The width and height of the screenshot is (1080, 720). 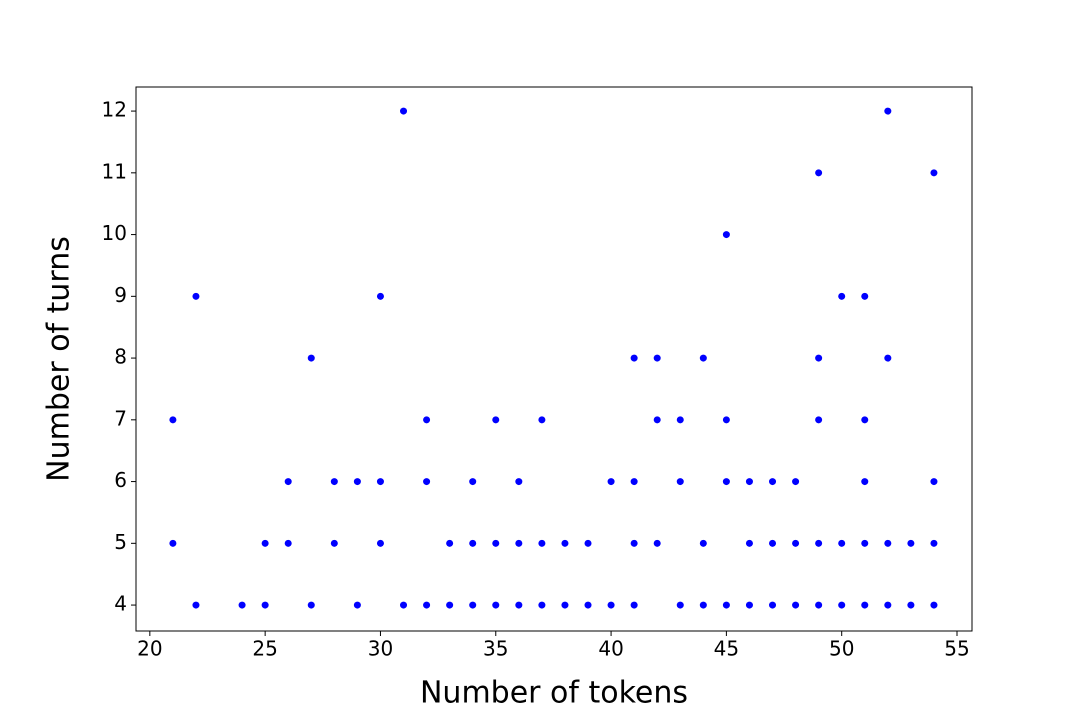 What do you see at coordinates (554, 693) in the screenshot?
I see `x-axis-label: Number of tokens` at bounding box center [554, 693].